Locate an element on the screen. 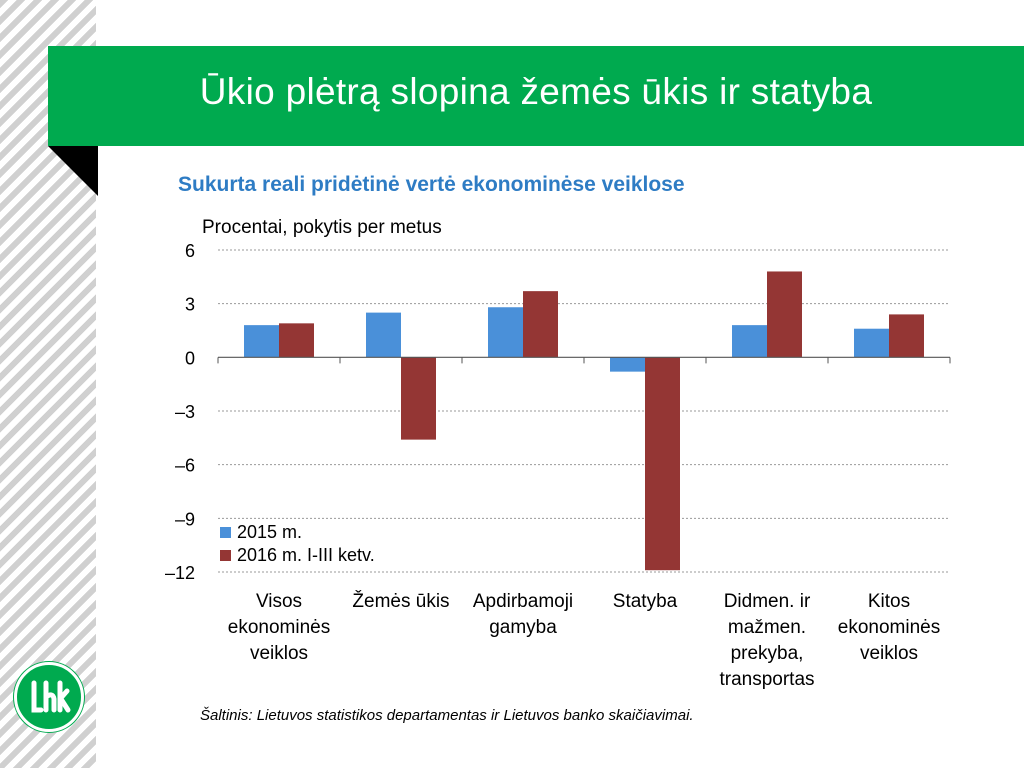 The height and width of the screenshot is (768, 1024). legend-label: 2015 m. is located at coordinates (269, 532).